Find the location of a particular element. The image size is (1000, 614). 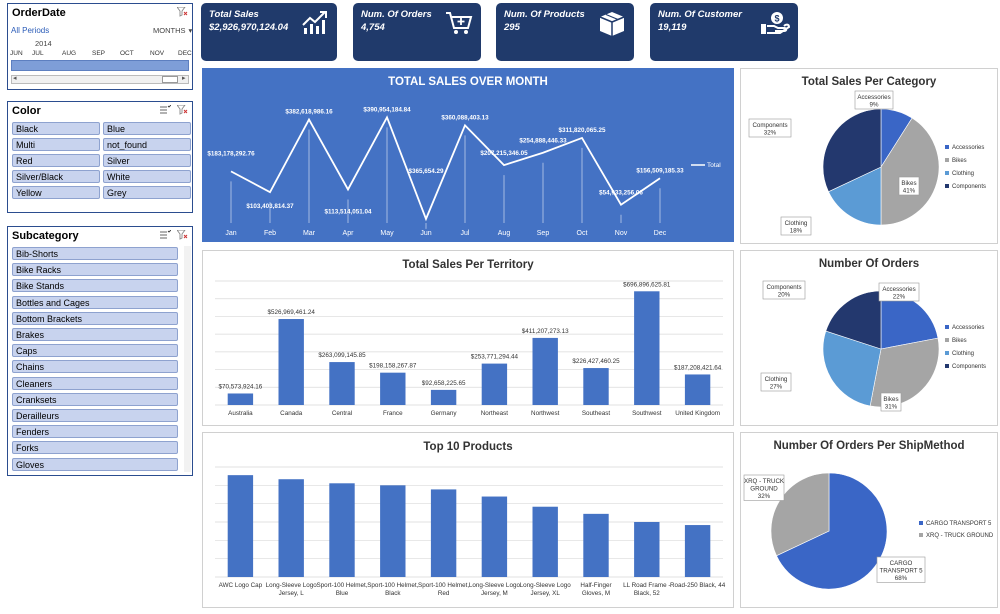

data-label: $311,820,065.25 is located at coordinates (582, 130).